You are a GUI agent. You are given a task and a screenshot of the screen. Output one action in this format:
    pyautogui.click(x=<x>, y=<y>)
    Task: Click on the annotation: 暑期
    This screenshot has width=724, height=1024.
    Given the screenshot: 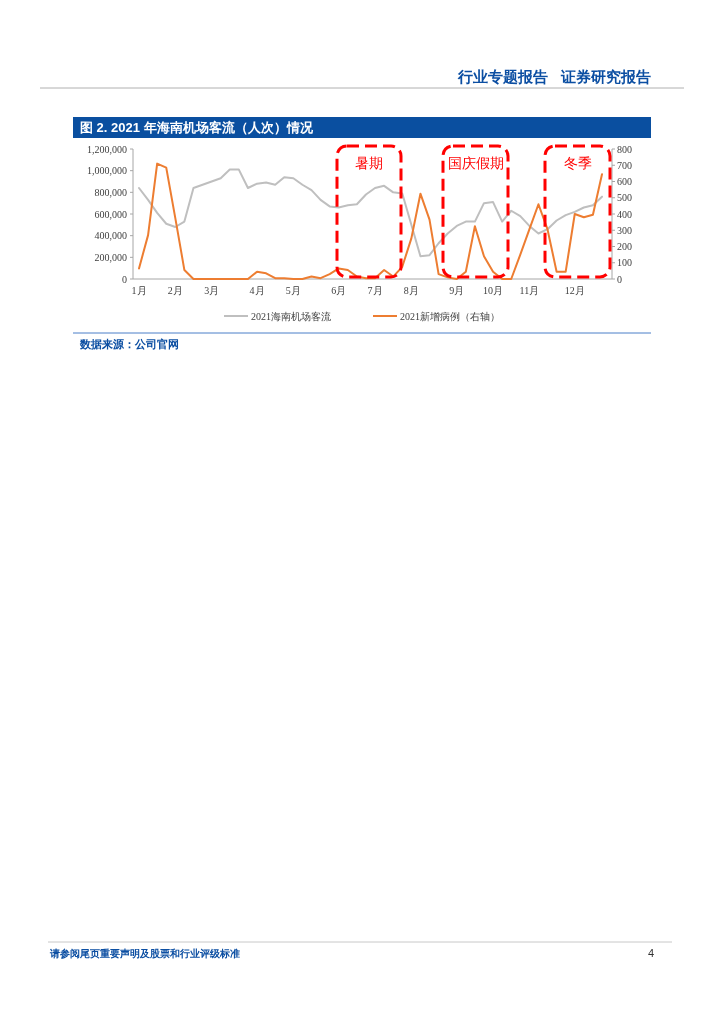 What is the action you would take?
    pyautogui.click(x=369, y=163)
    